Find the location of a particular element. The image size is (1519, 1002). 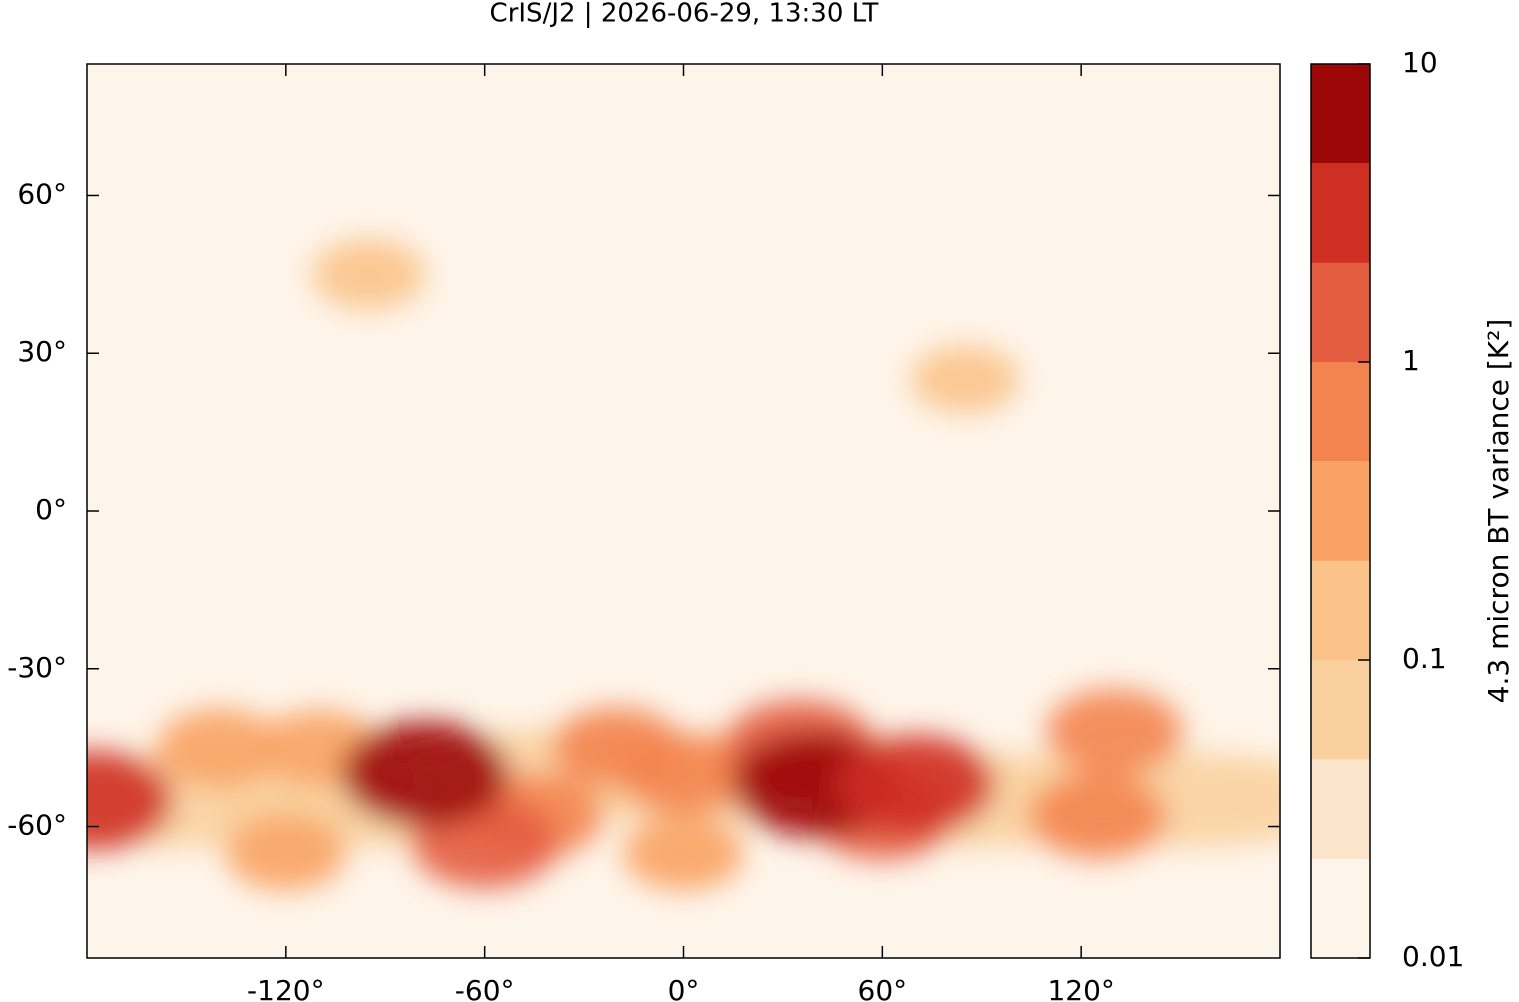

colorbar-tick-label: 1 is located at coordinates (1411, 360).